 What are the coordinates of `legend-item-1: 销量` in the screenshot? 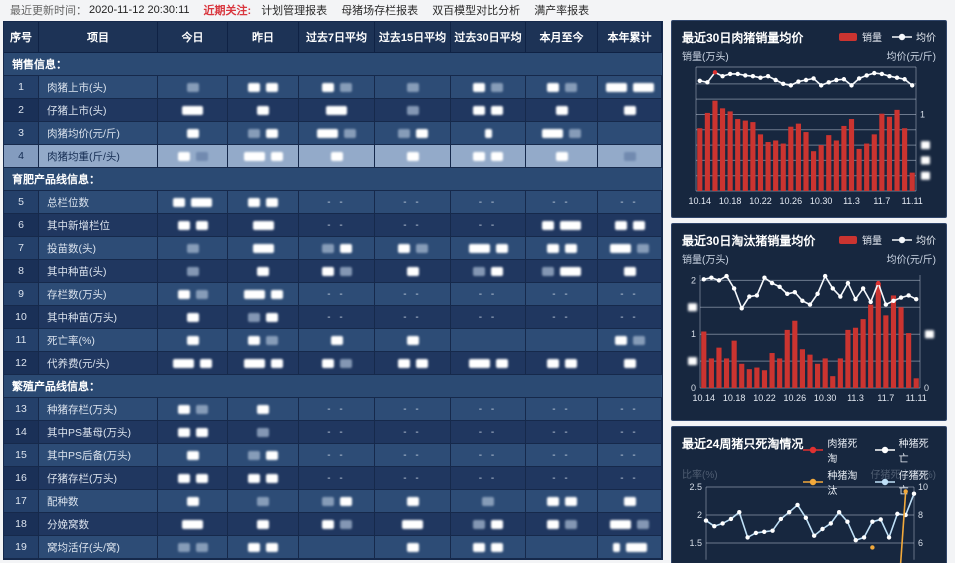 It's located at (860, 36).